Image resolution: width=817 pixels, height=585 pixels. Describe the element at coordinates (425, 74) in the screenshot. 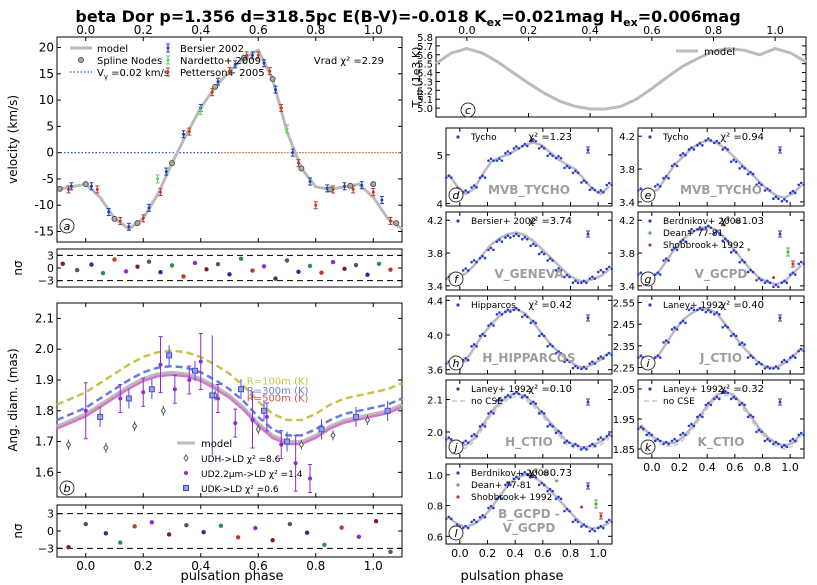

I see `ytick-label: 5.4` at that location.